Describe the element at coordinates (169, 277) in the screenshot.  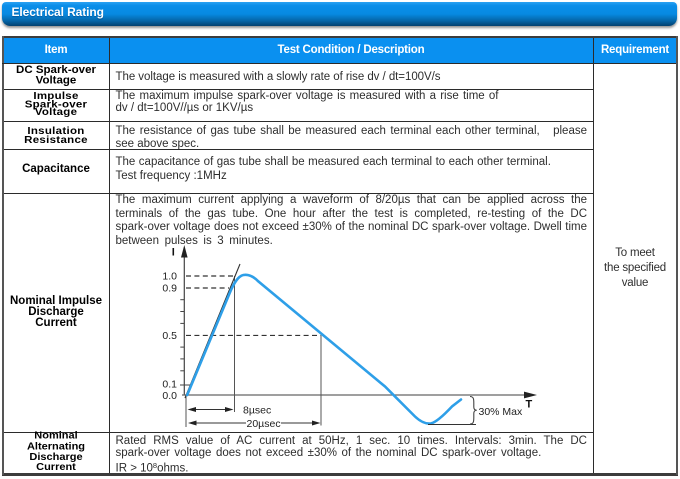
I see `svg-text: 1.0` at that location.